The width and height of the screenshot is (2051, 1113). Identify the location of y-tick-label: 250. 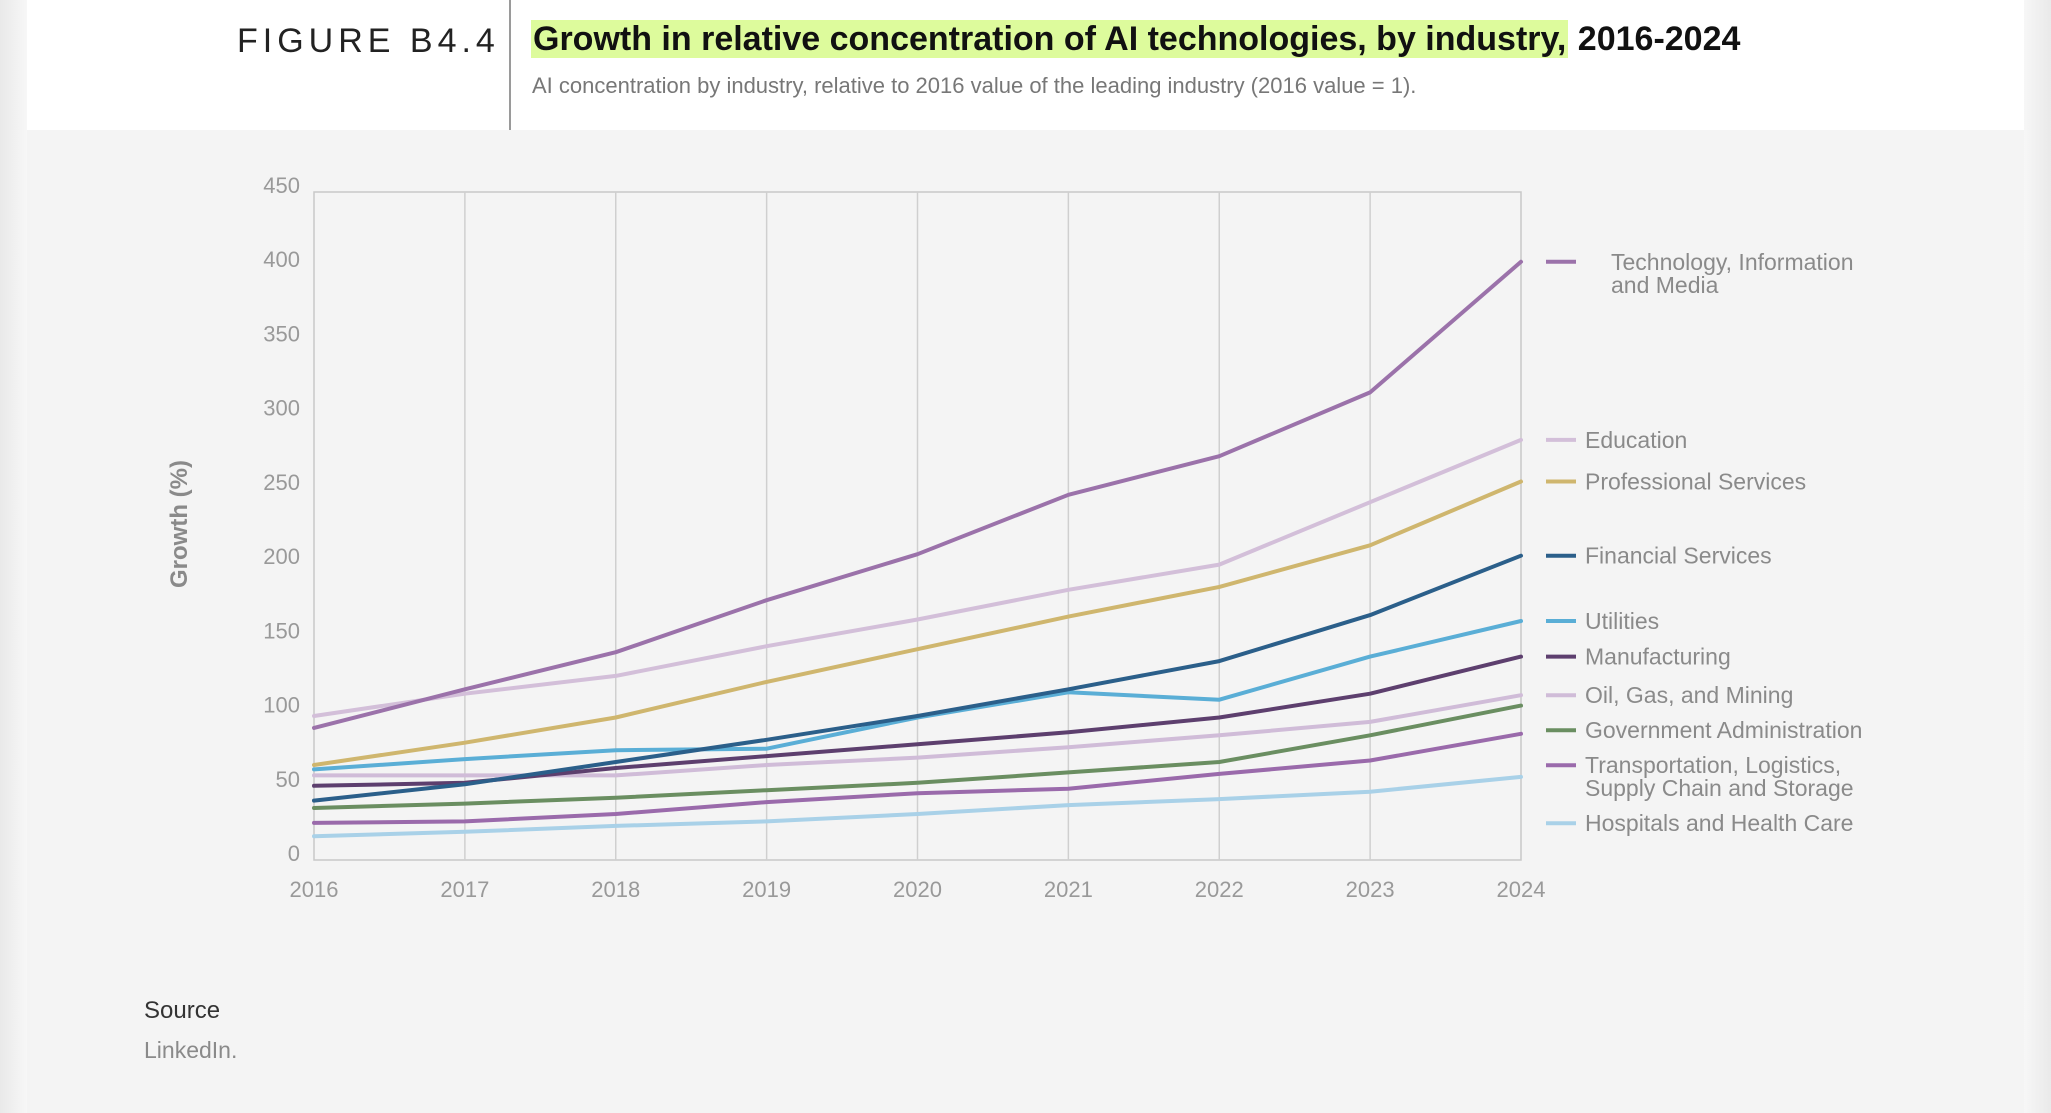
(281, 482).